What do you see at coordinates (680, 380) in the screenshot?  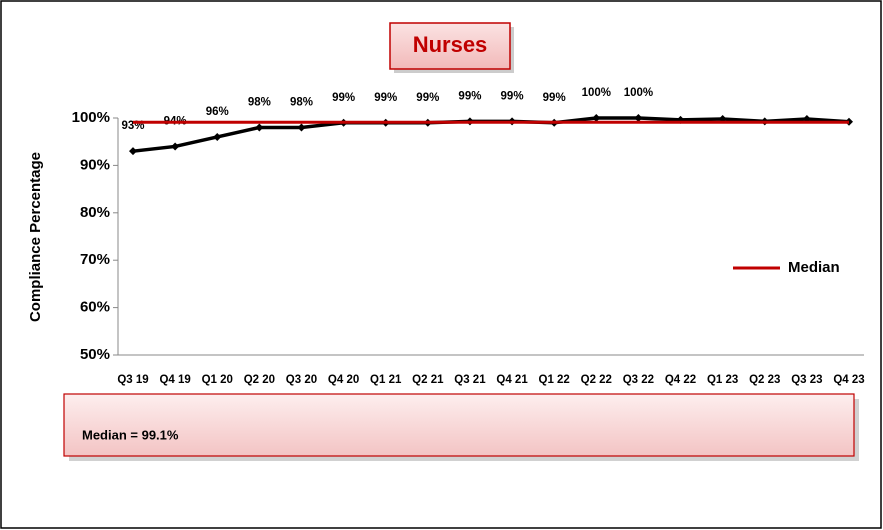 I see `x-tick-label: Q4 22` at bounding box center [680, 380].